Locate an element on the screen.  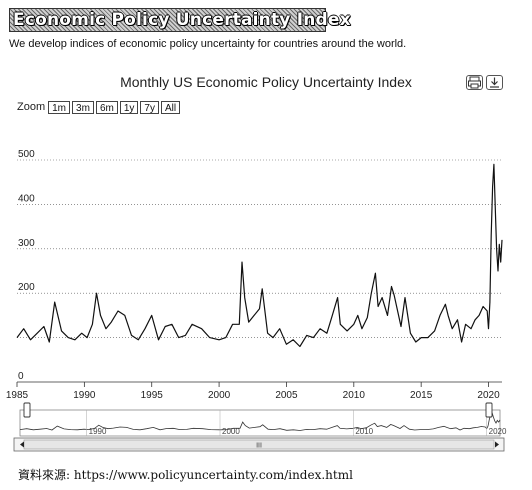
range-navigator: 1990 2000 2010 2020 III is located at coordinates (260, 427).